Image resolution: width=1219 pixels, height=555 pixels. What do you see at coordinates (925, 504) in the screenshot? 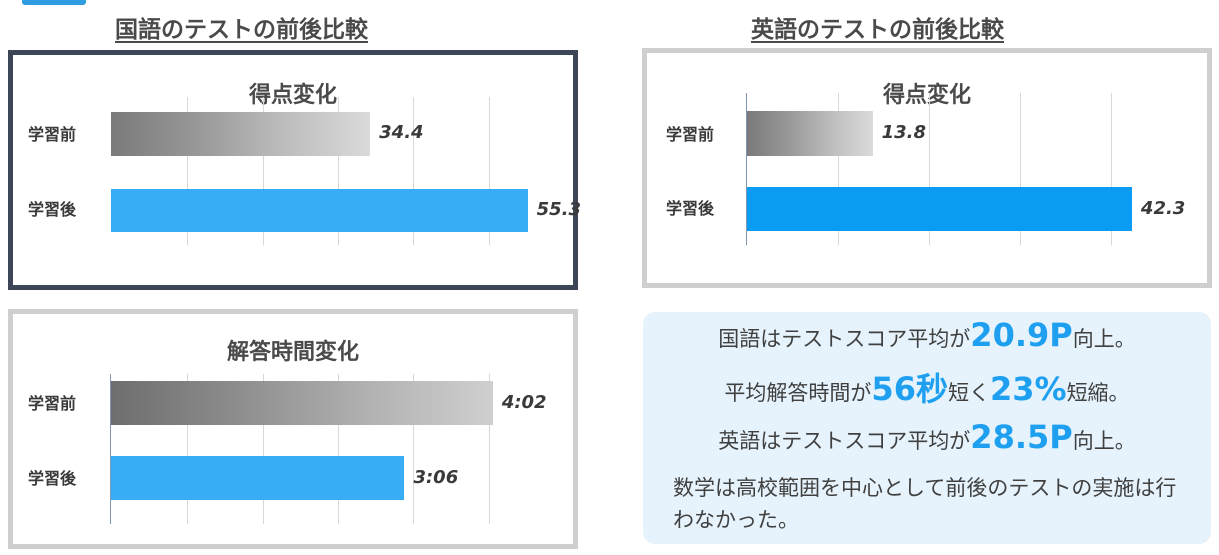
I see `summary-paragraph-math: 数学は高校範囲を中心として前後のテストの実施は行わなかった。` at bounding box center [925, 504].